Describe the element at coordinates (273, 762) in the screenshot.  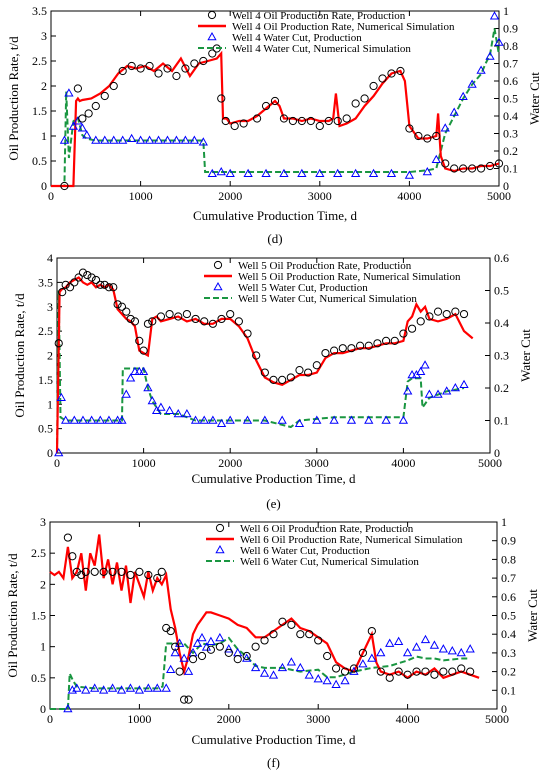
I see `panel-label: (f)` at that location.